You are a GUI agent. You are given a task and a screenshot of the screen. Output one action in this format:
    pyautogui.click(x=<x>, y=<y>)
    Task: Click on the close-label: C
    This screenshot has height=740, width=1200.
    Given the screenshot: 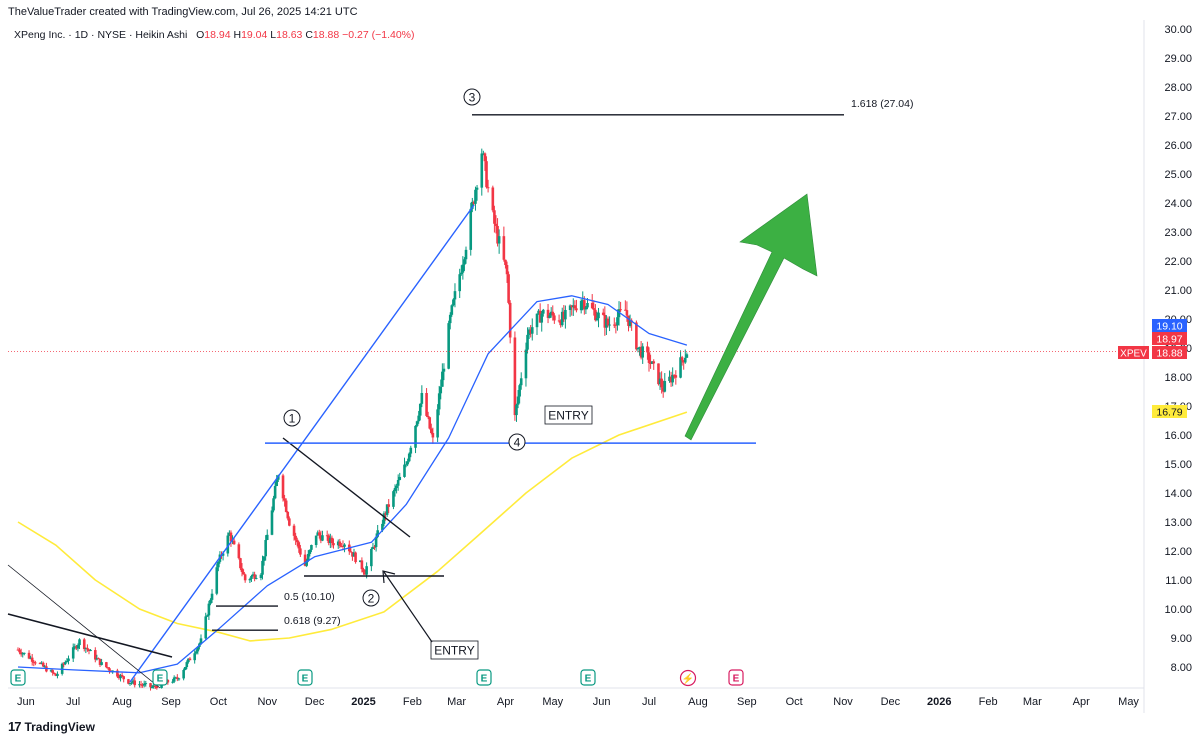 What is the action you would take?
    pyautogui.click(x=309, y=35)
    